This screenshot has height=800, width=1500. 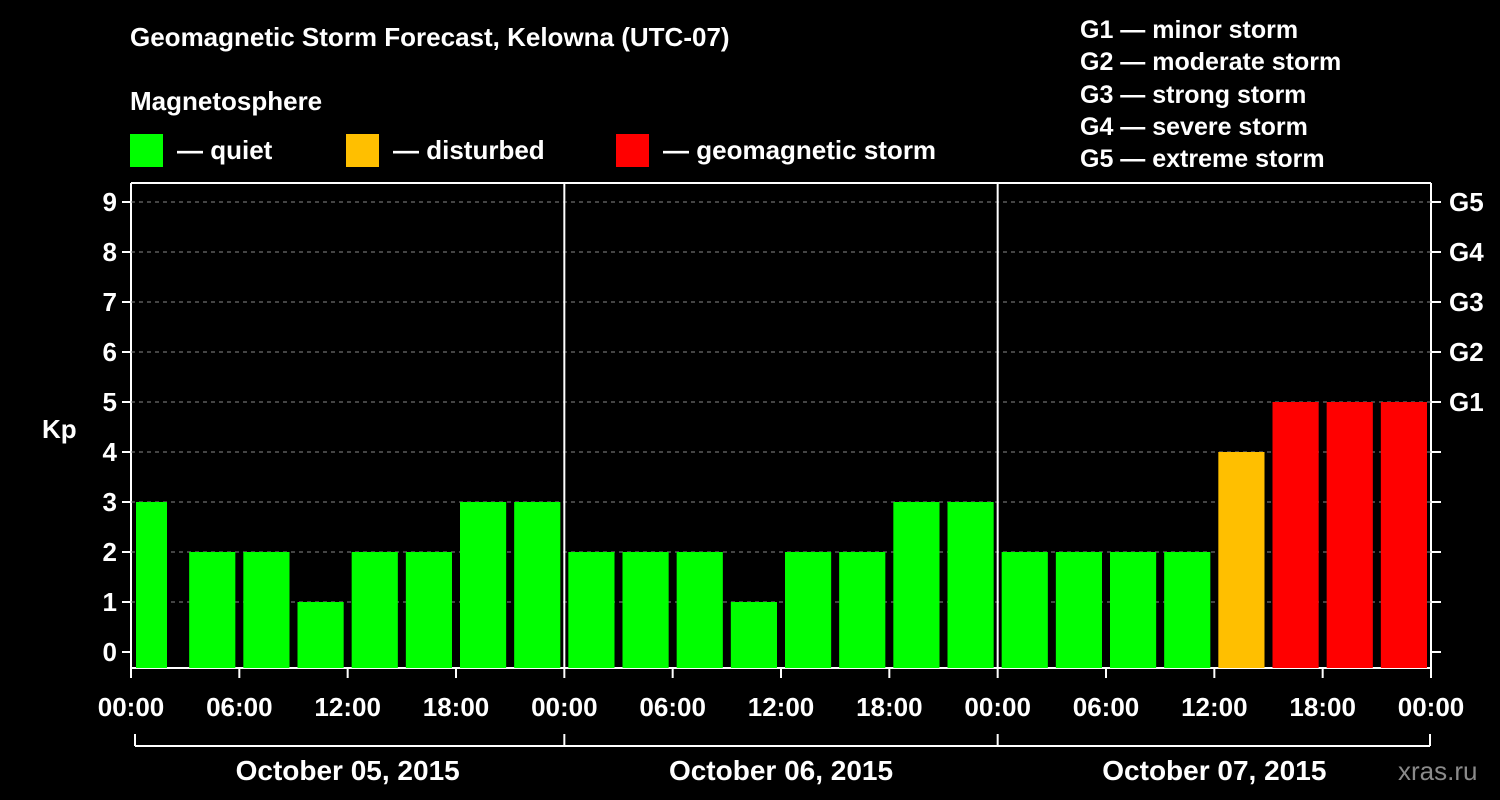 What do you see at coordinates (469, 149) in the screenshot?
I see `legend-label-disturbed: — disturbed` at bounding box center [469, 149].